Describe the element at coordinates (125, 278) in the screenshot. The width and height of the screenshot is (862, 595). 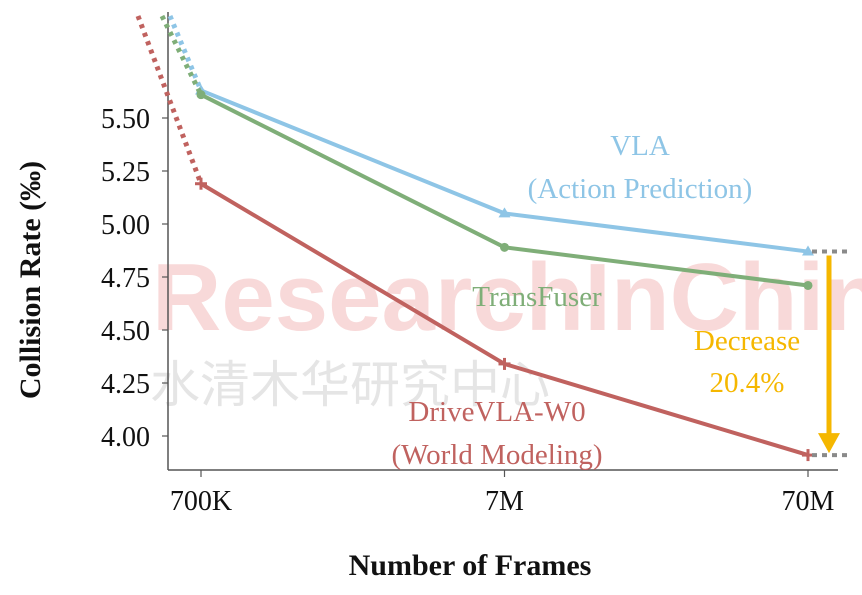
I see `y-tick-label: 4.75` at that location.